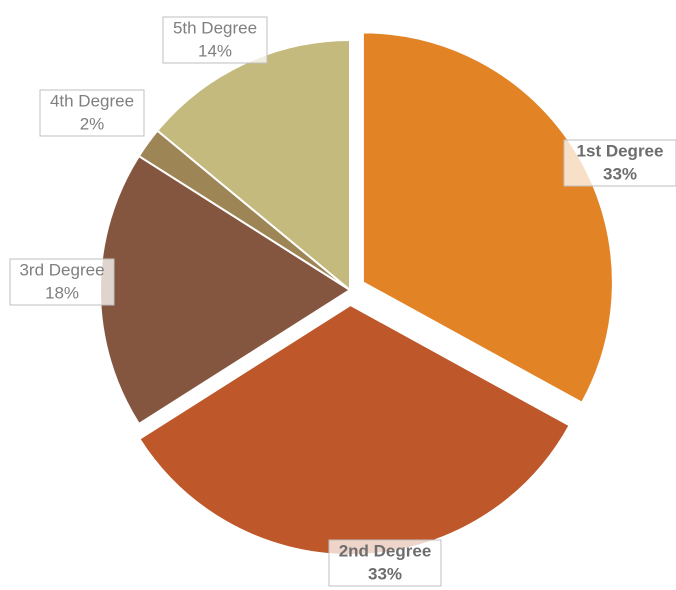  I want to click on slice-value-label: 18%, so click(62, 292).